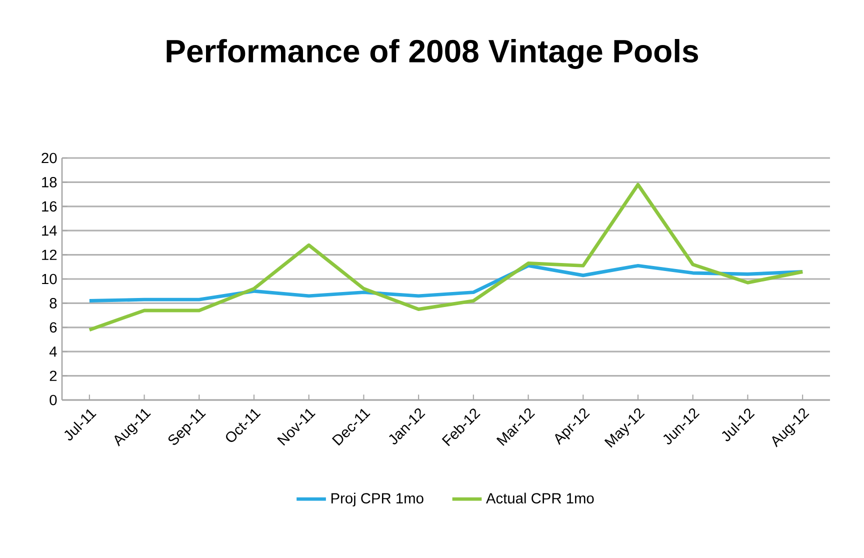  I want to click on y-tick-label: 6, so click(53, 327).